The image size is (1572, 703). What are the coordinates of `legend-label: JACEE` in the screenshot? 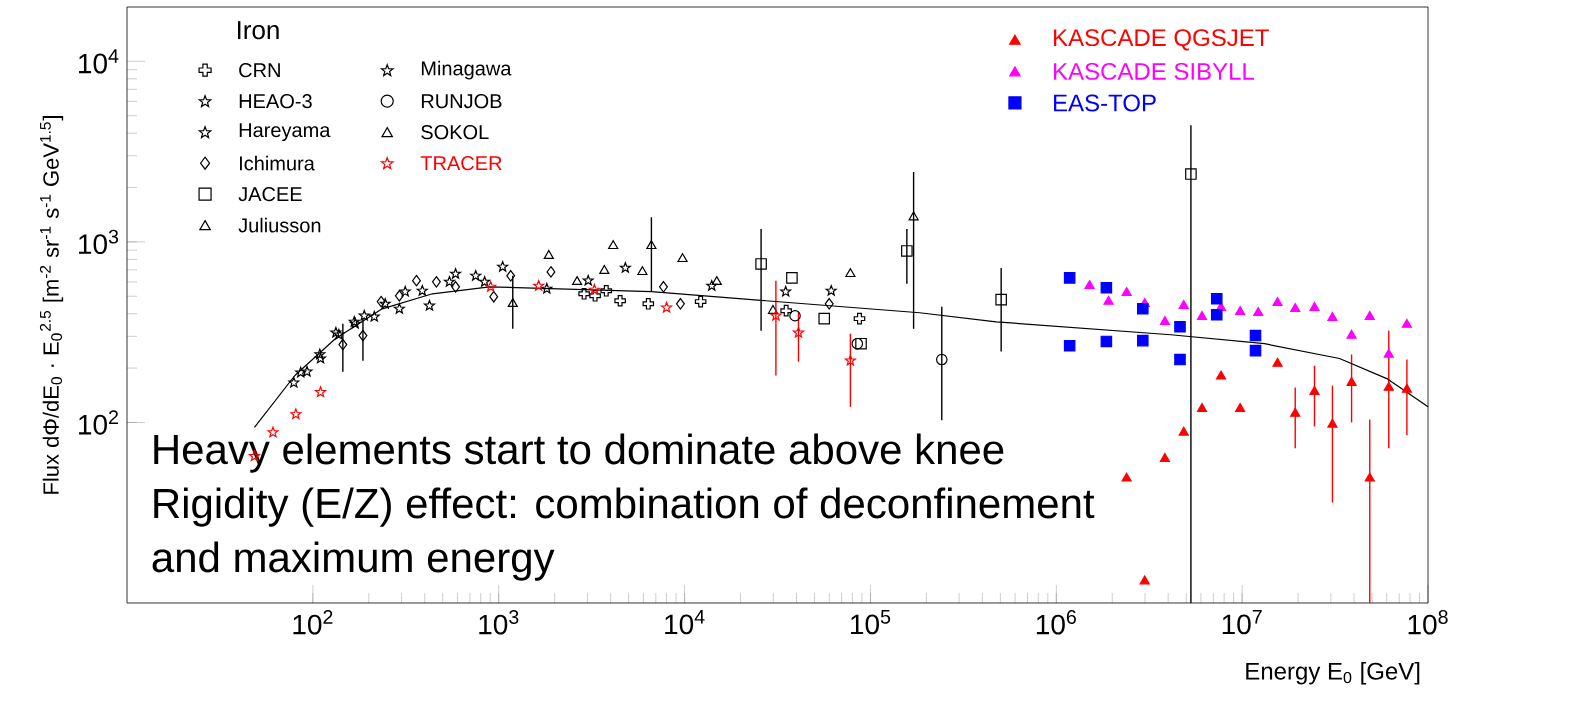 It's located at (270, 194).